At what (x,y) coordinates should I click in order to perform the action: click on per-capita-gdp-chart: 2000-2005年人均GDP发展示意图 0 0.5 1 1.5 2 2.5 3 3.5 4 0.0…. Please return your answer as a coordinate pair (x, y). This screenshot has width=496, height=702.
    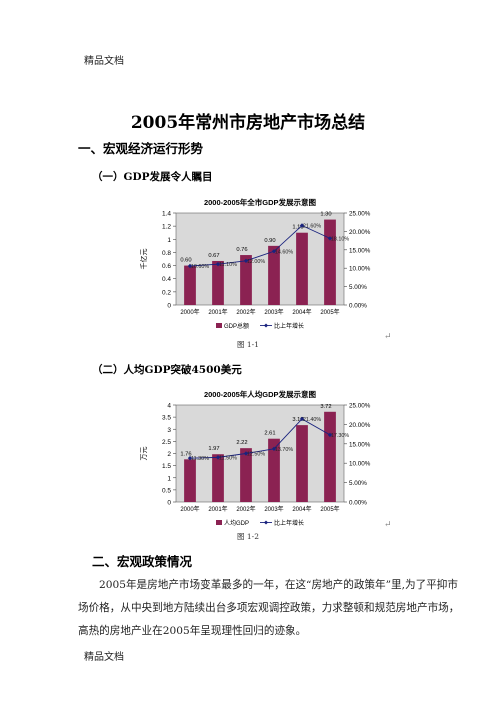
    Looking at the image, I should click on (255, 458).